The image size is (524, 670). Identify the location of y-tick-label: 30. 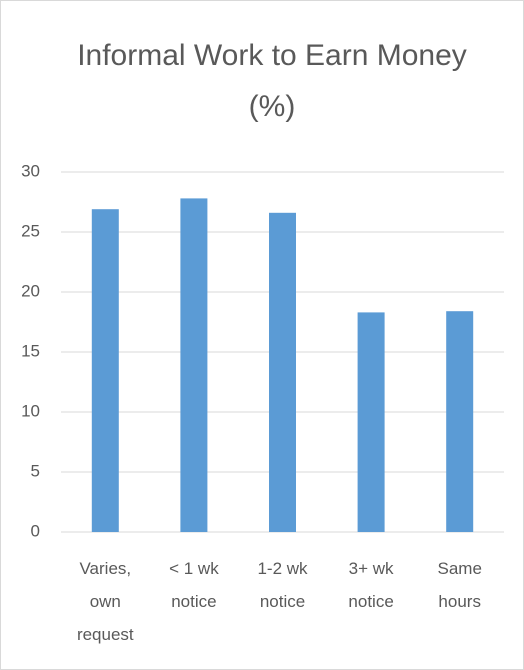
(30, 170).